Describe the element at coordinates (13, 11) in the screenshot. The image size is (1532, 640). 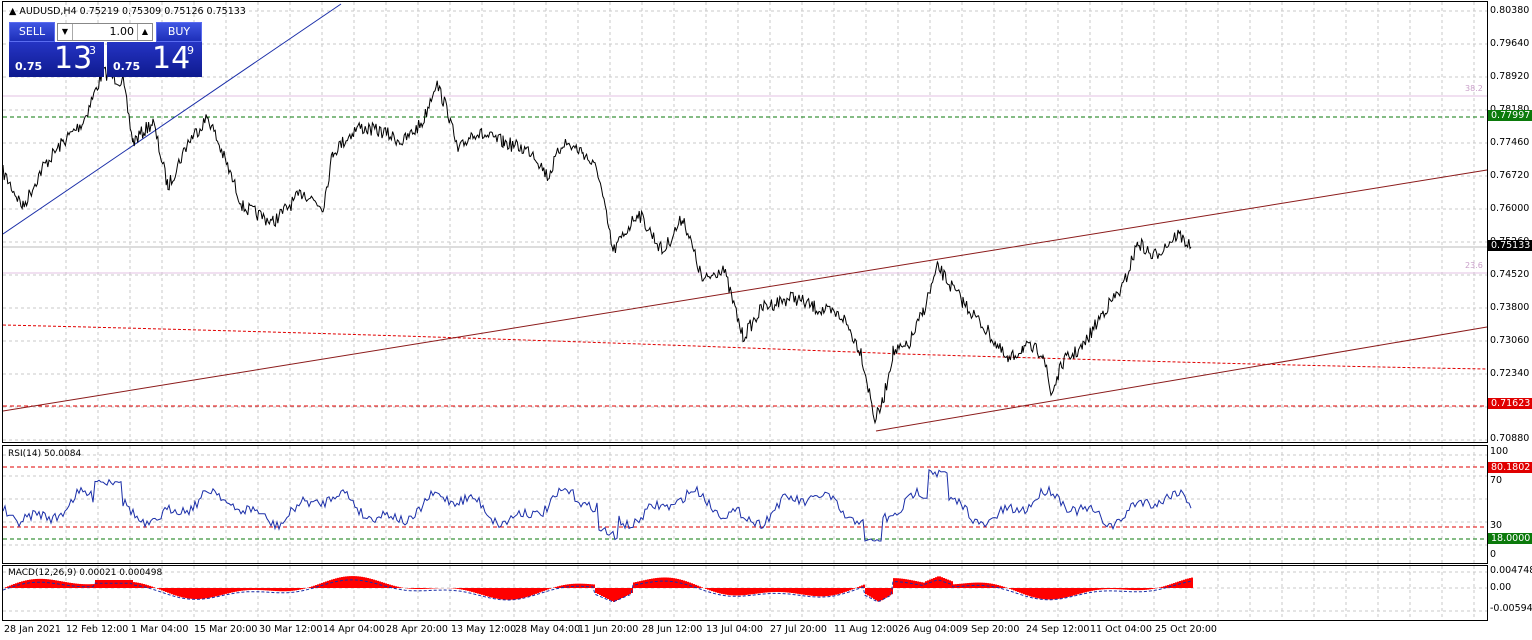
I see `collapse-arrow-icon: ▲` at that location.